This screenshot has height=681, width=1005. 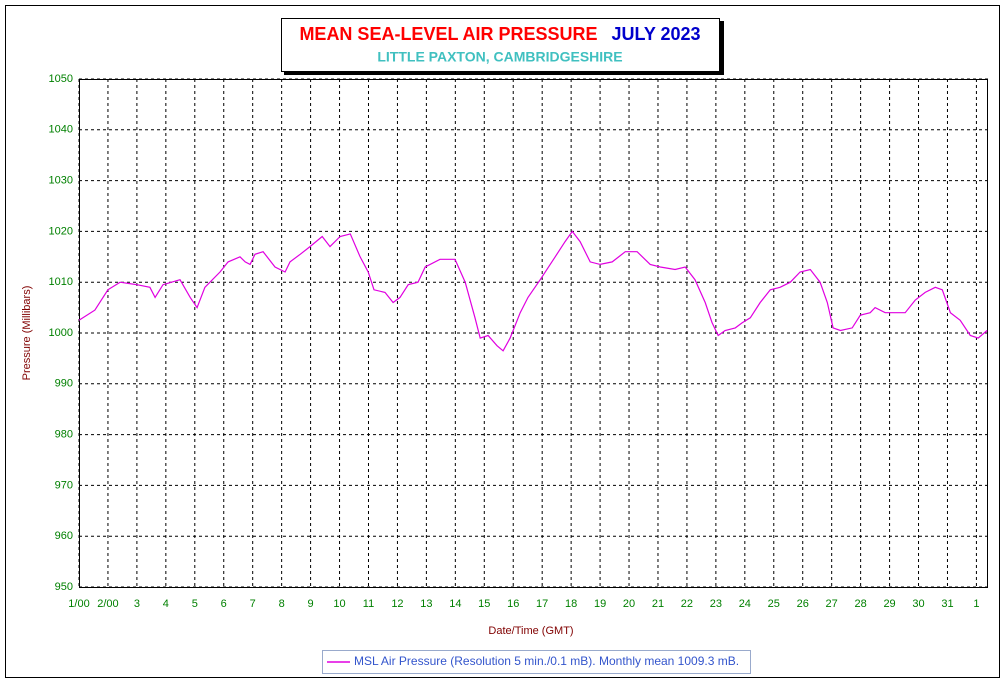 I want to click on x-tick-label: 11, so click(x=368, y=604).